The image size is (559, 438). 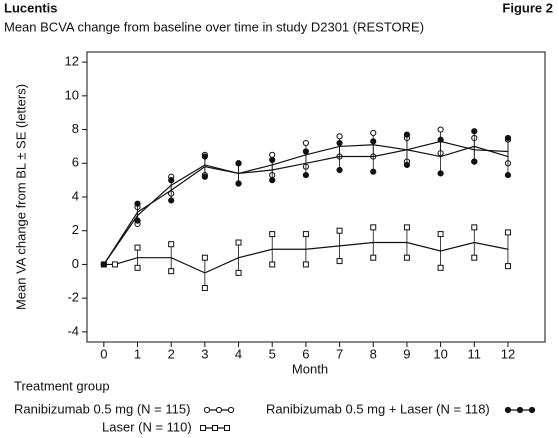 What do you see at coordinates (272, 353) in the screenshot?
I see `x-tick-label: 5` at bounding box center [272, 353].